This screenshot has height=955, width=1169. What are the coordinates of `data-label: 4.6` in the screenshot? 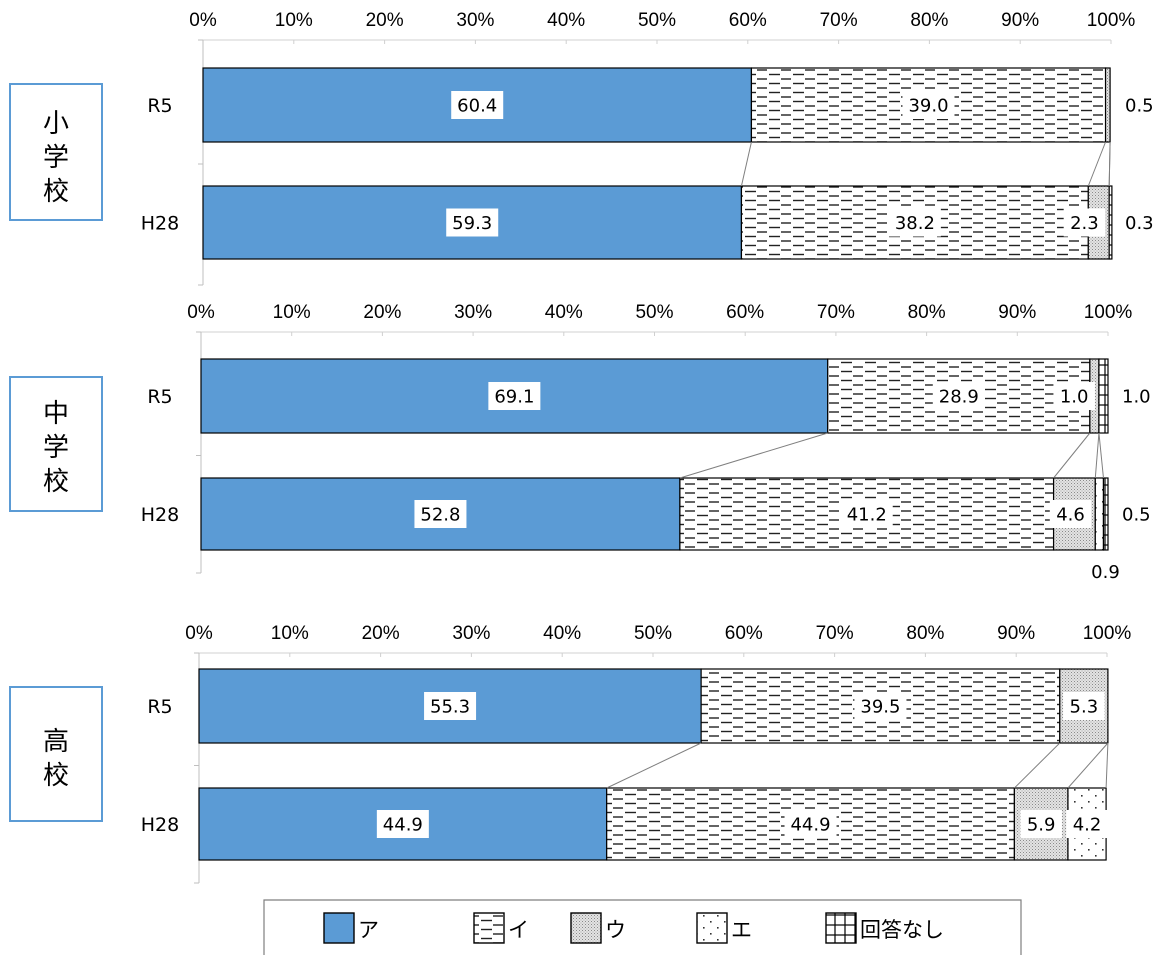 It's located at (1070, 515).